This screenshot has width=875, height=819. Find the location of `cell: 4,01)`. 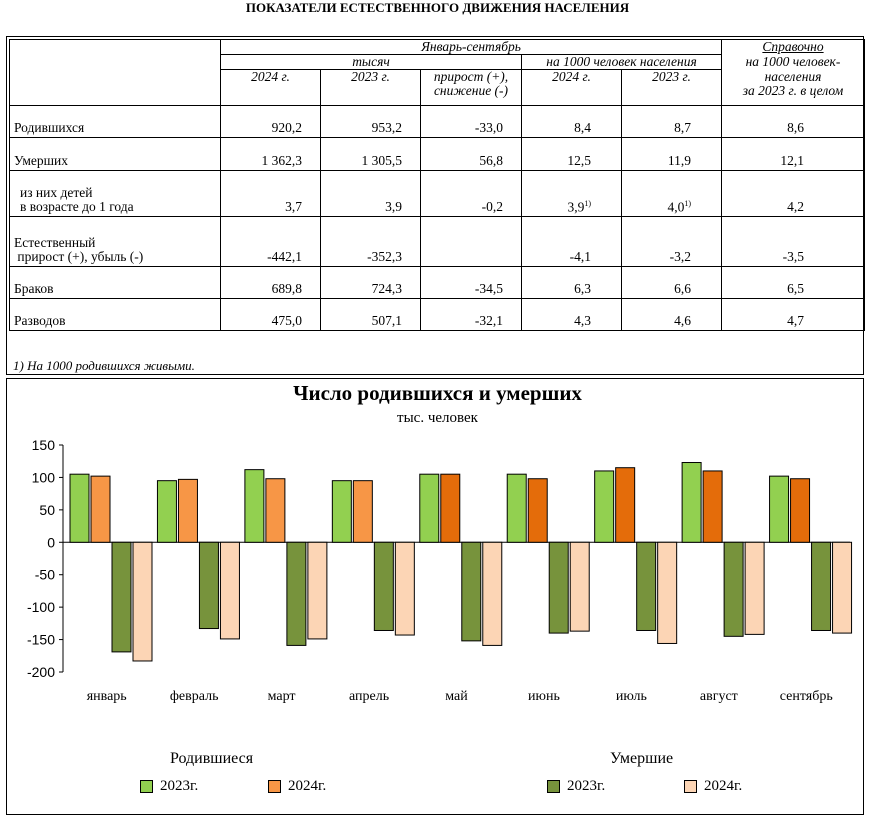

cell: 4,01) is located at coordinates (671, 193).